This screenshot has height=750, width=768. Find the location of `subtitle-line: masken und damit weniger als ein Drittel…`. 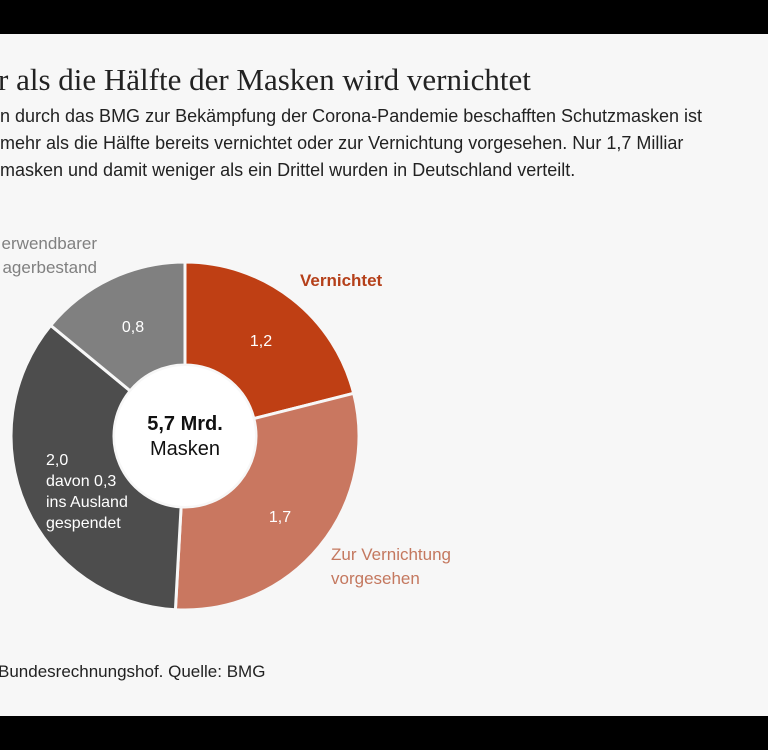

subtitle-line: masken und damit weniger als ein Drittel… is located at coordinates (288, 170).